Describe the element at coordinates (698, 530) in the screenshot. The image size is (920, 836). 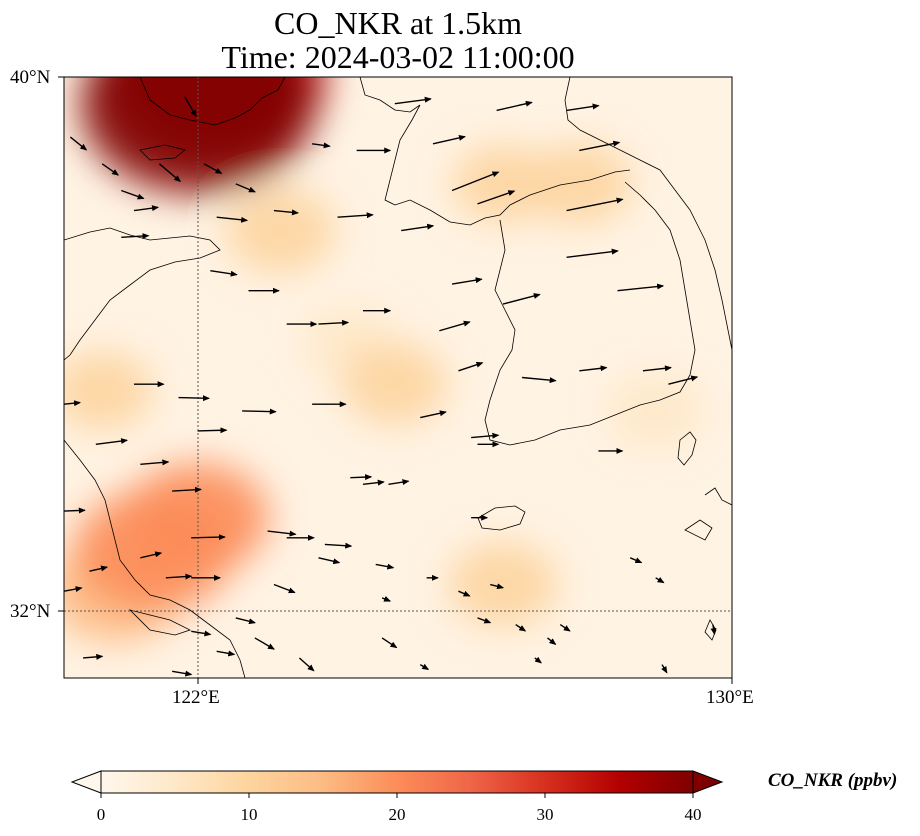
I see `coastline-goto` at that location.